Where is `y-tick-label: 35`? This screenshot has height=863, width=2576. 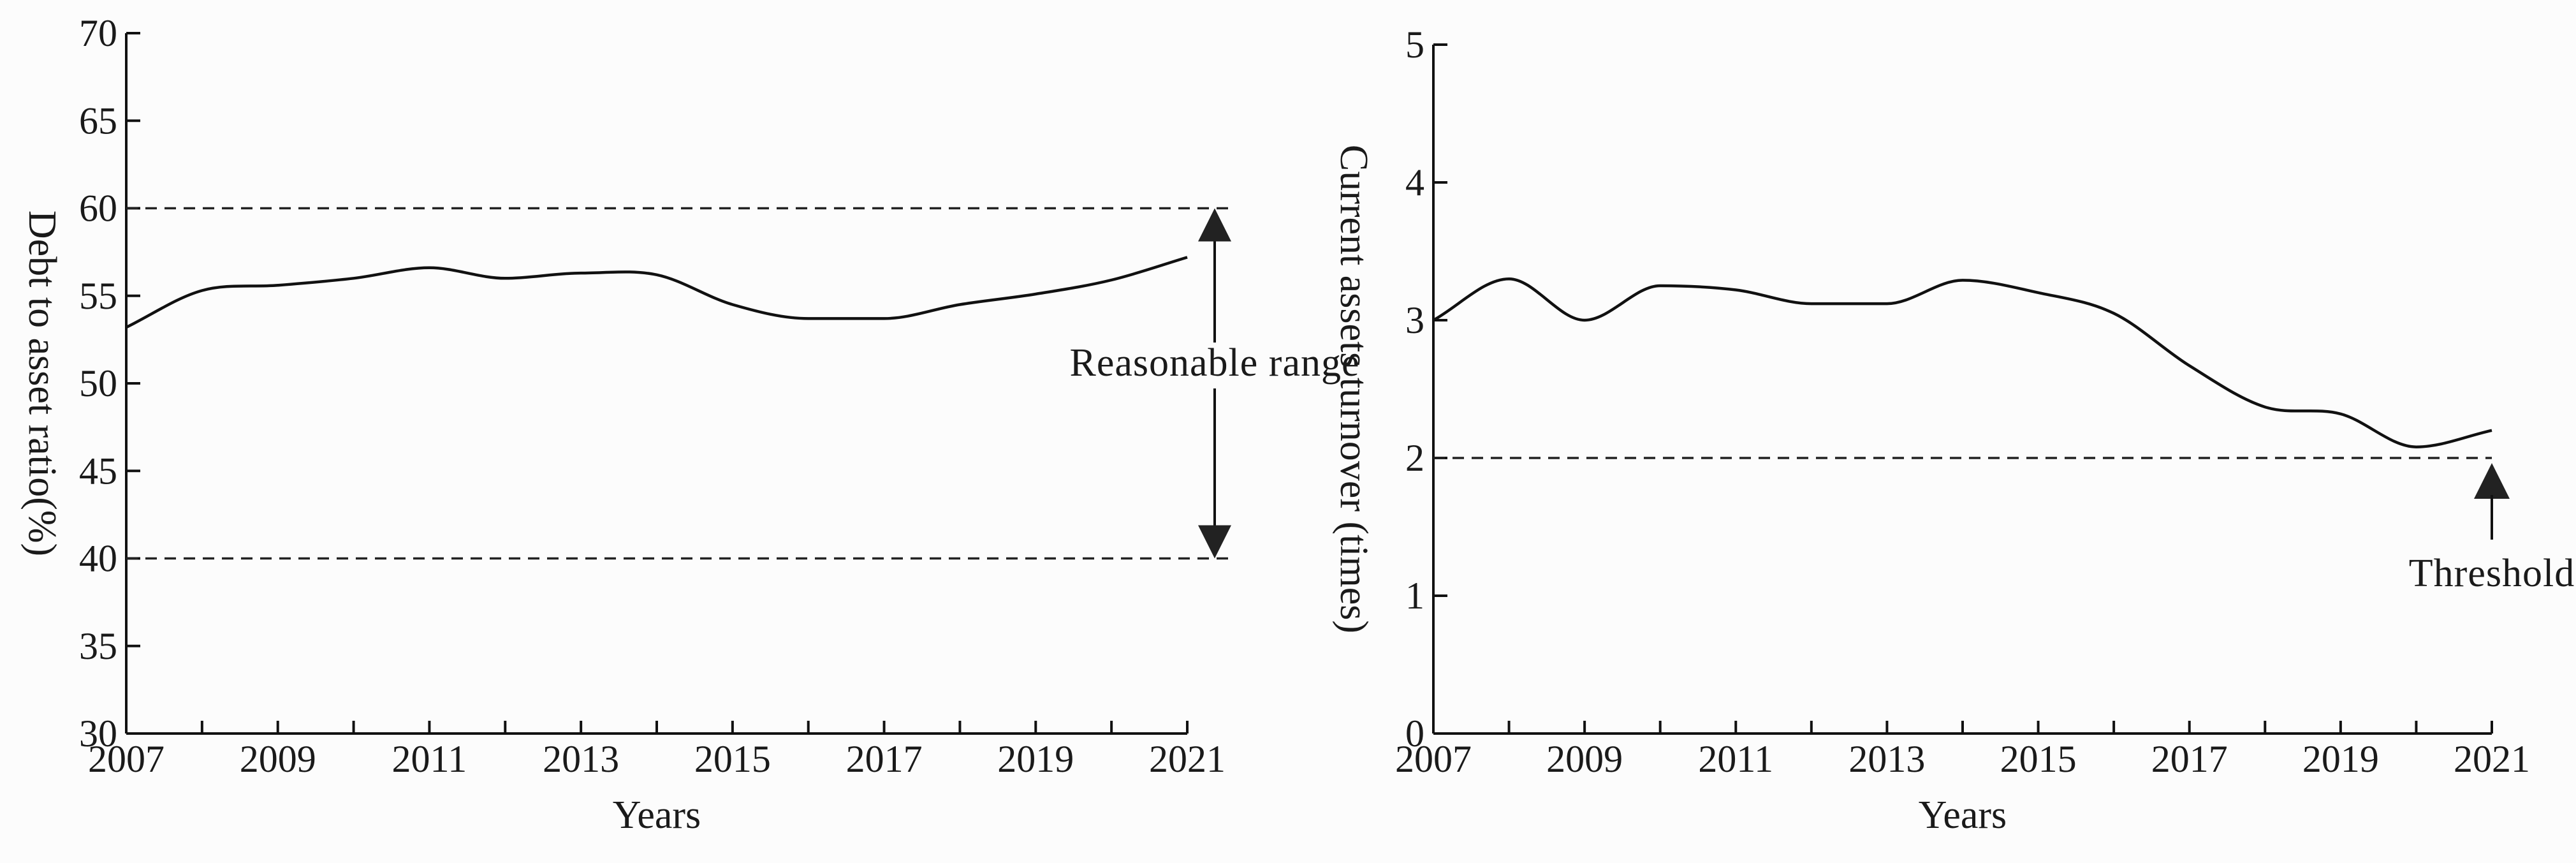
y-tick-label: 35 is located at coordinates (98, 646).